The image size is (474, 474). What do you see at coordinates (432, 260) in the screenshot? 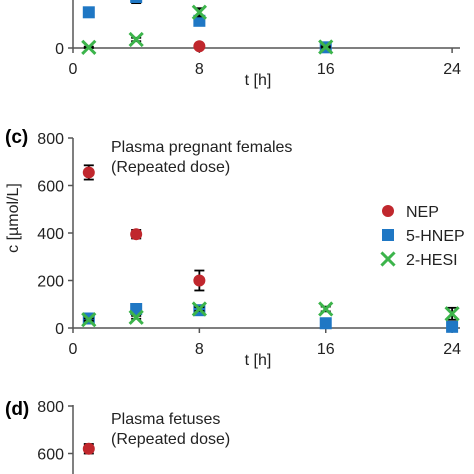
I see `legend-label: 2-HESI` at bounding box center [432, 260].